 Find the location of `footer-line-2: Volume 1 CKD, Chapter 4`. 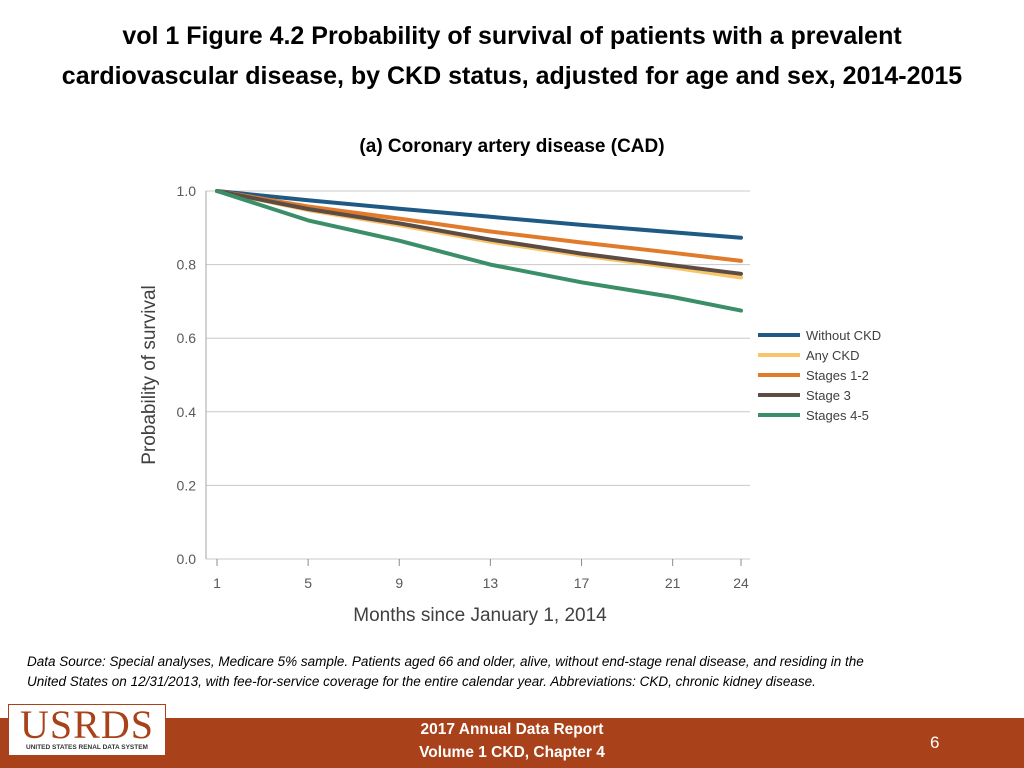

footer-line-2: Volume 1 CKD, Chapter 4 is located at coordinates (512, 752).